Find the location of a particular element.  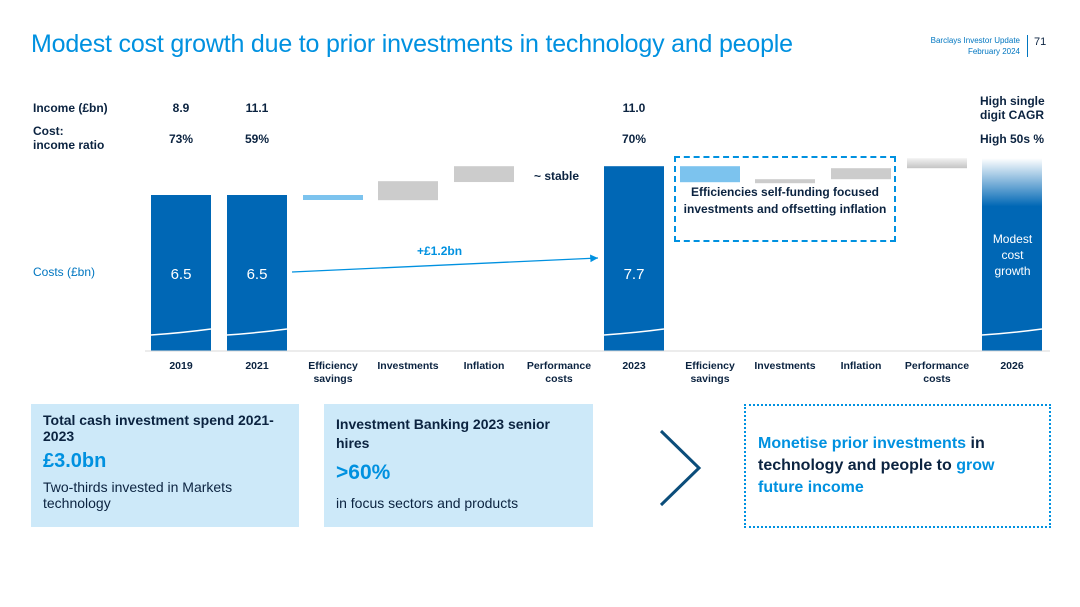

growth-arrow is located at coordinates (445, 263).